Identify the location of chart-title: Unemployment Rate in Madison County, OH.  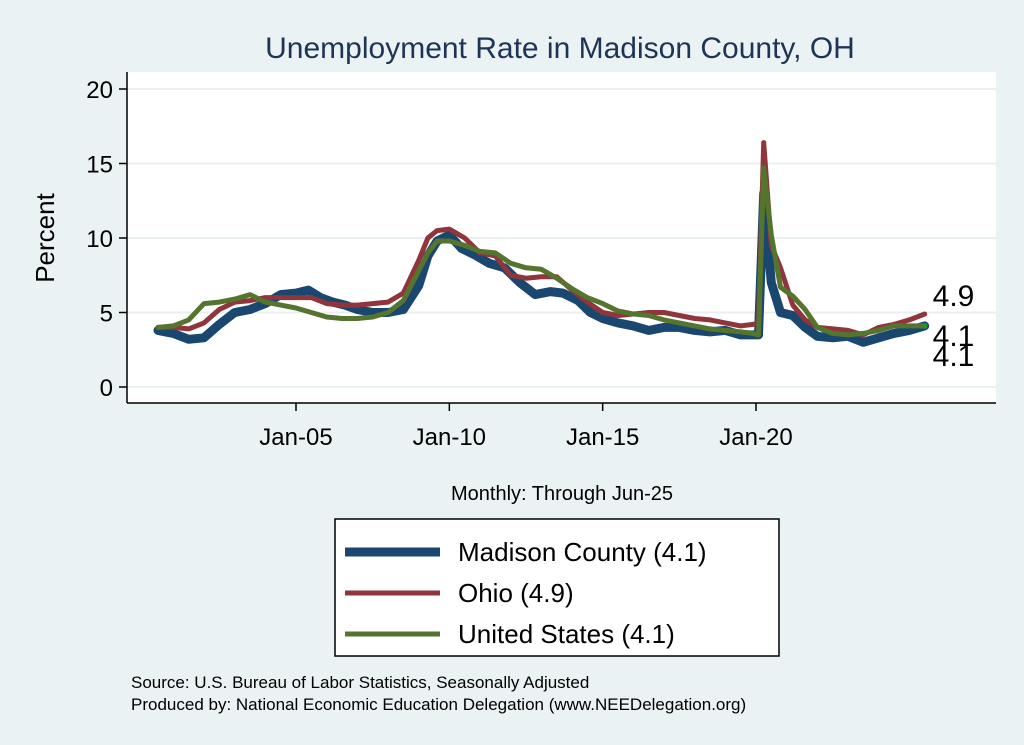
(560, 48).